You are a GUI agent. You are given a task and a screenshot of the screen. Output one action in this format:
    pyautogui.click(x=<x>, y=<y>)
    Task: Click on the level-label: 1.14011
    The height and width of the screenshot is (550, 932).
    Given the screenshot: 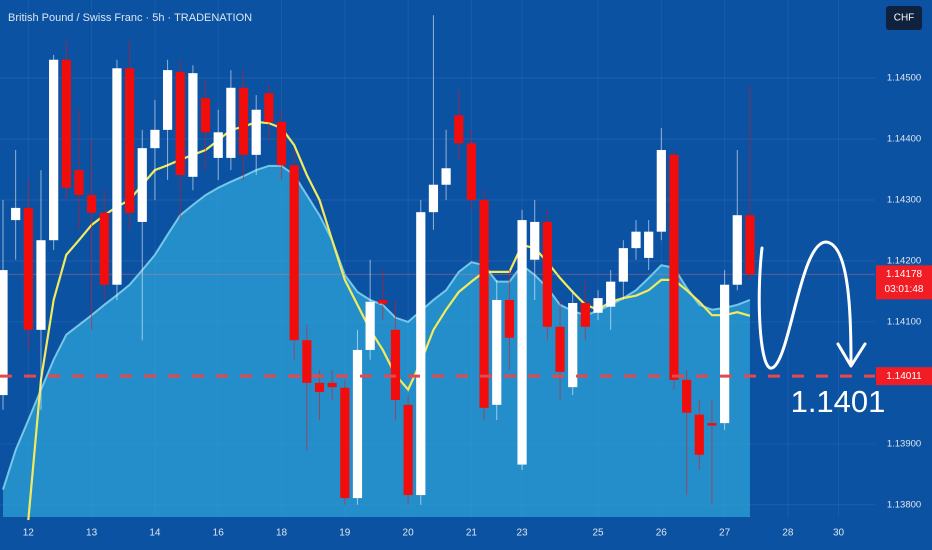 What is the action you would take?
    pyautogui.click(x=904, y=376)
    